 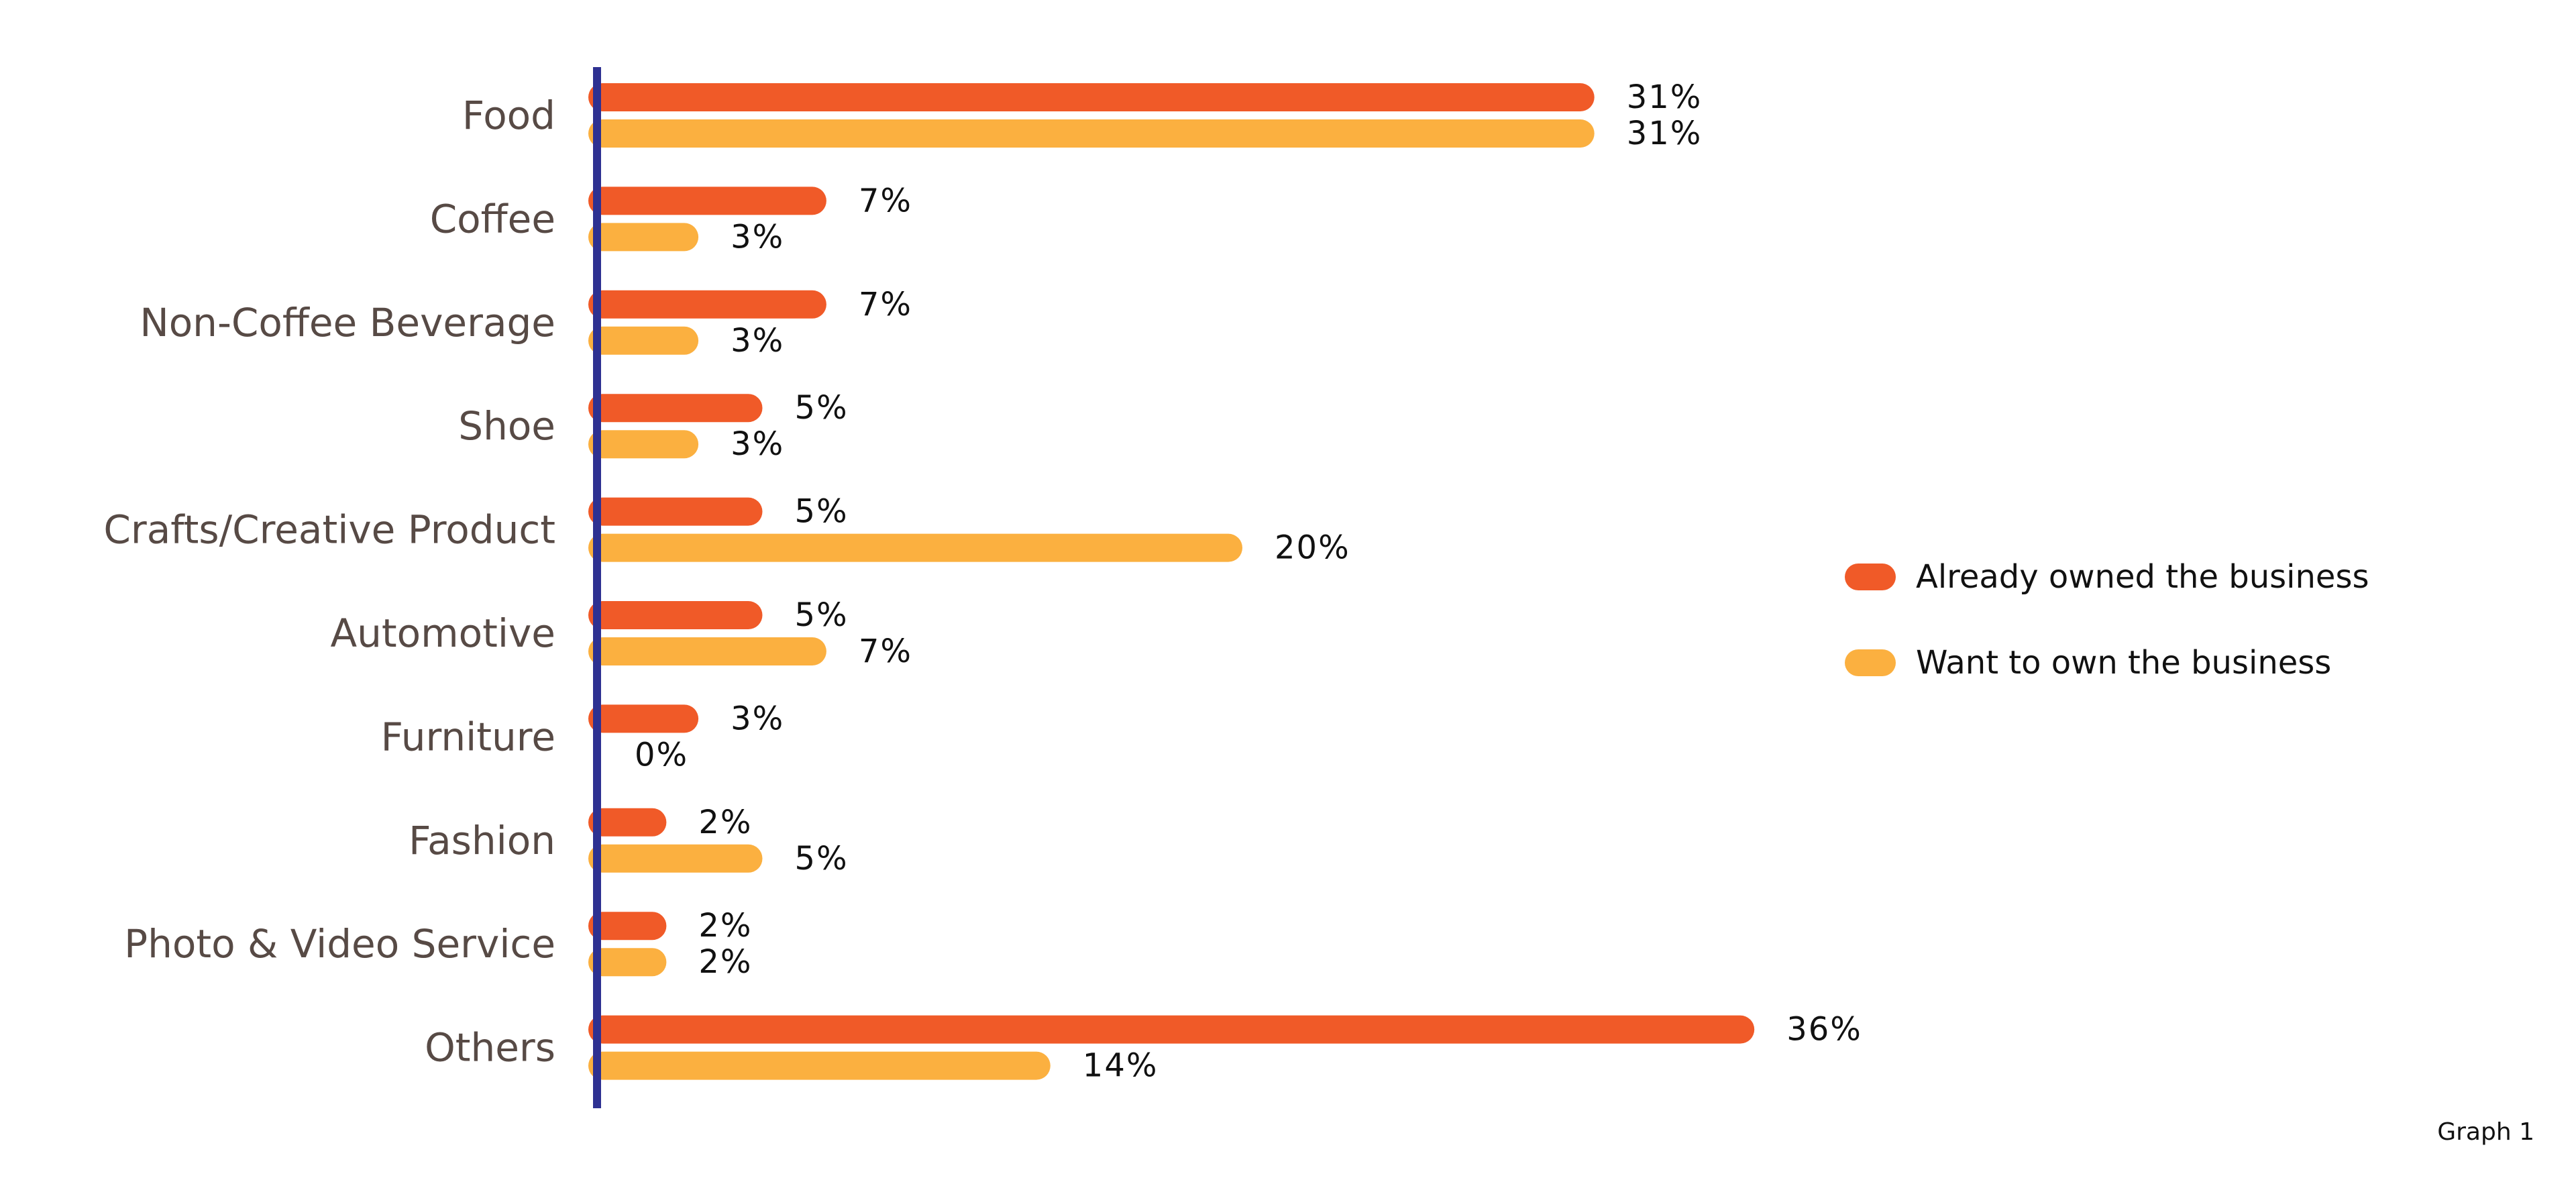 I want to click on category-label: Shoe, so click(x=506, y=426).